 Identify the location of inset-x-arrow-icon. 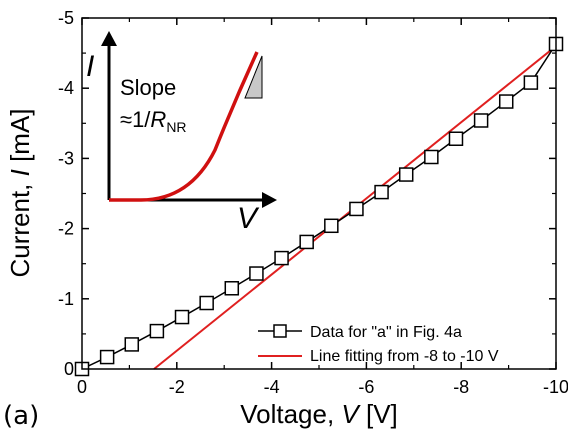
(269, 200).